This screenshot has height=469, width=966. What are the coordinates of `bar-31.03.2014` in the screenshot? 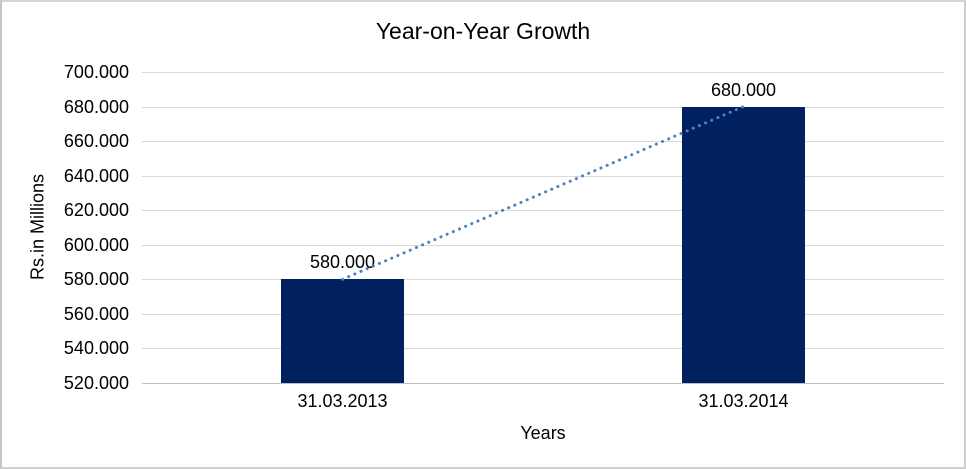 It's located at (743, 244).